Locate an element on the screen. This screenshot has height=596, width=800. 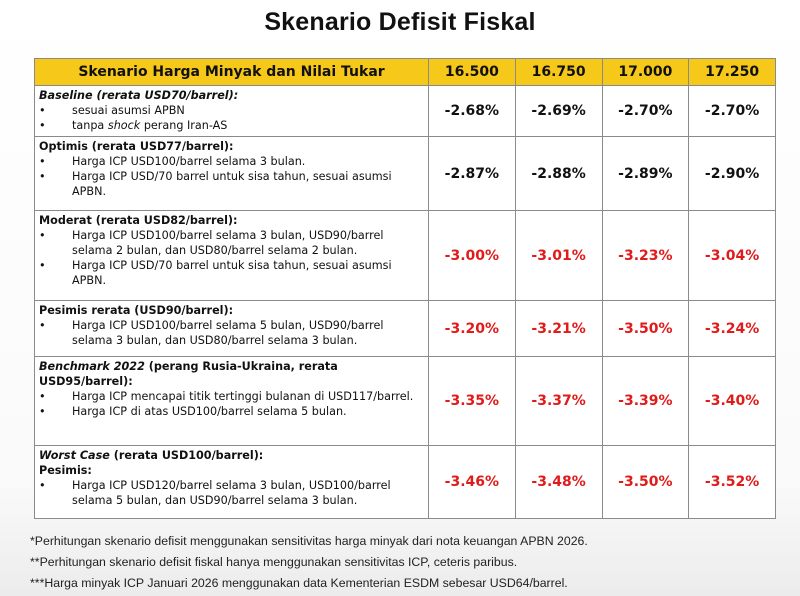
bullet-text: tanpa shock perang Iran-AS is located at coordinates (149, 125).